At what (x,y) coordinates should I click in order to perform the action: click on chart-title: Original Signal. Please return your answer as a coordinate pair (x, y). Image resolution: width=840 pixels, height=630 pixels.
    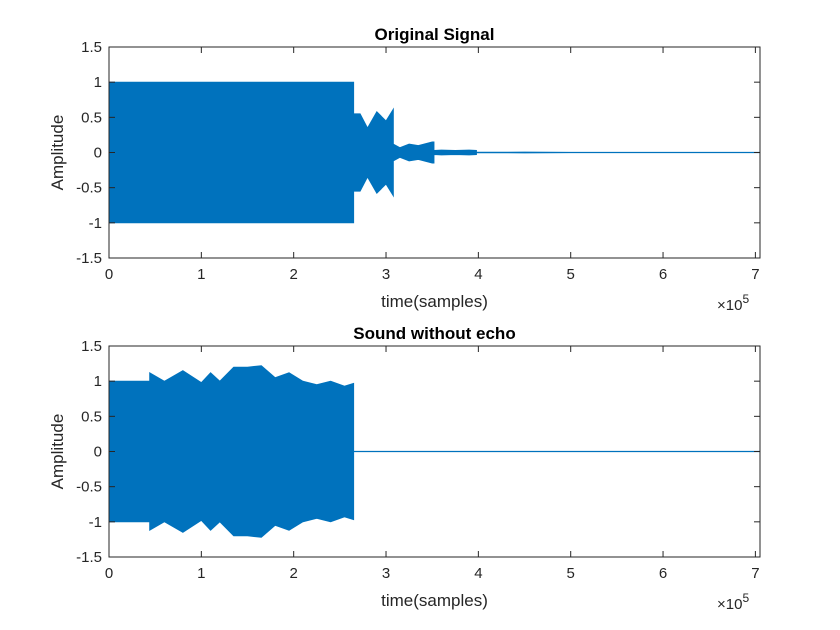
    Looking at the image, I should click on (435, 34).